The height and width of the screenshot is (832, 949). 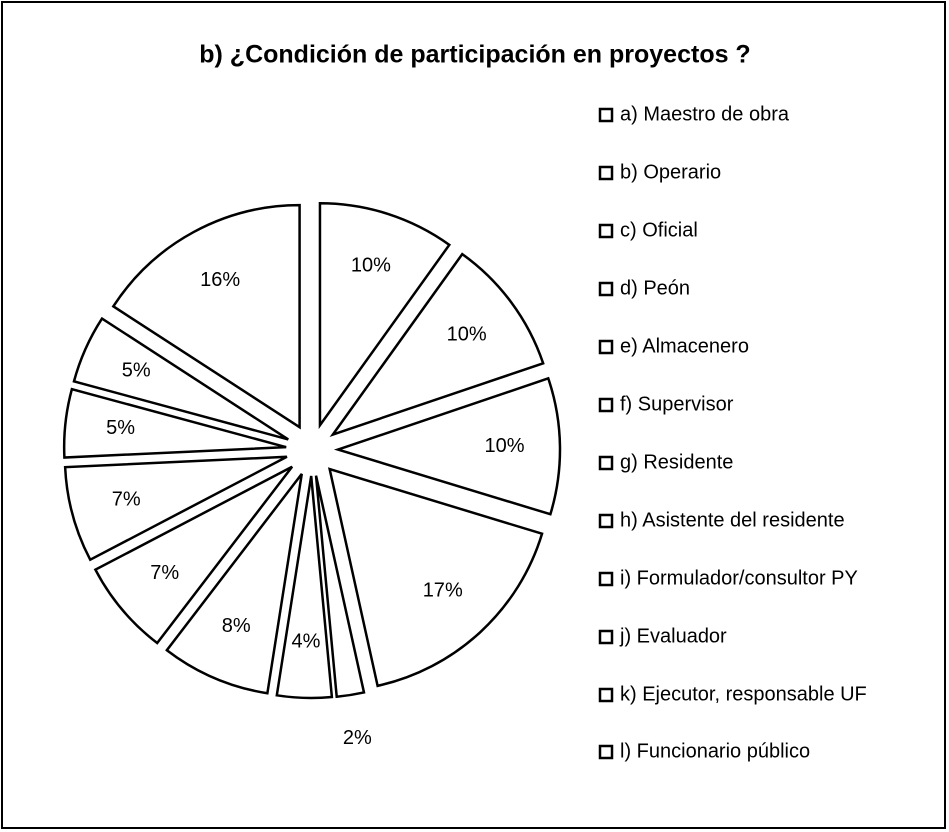 What do you see at coordinates (743, 694) in the screenshot?
I see `legend-label: k) Ejecutor, responsable UF` at bounding box center [743, 694].